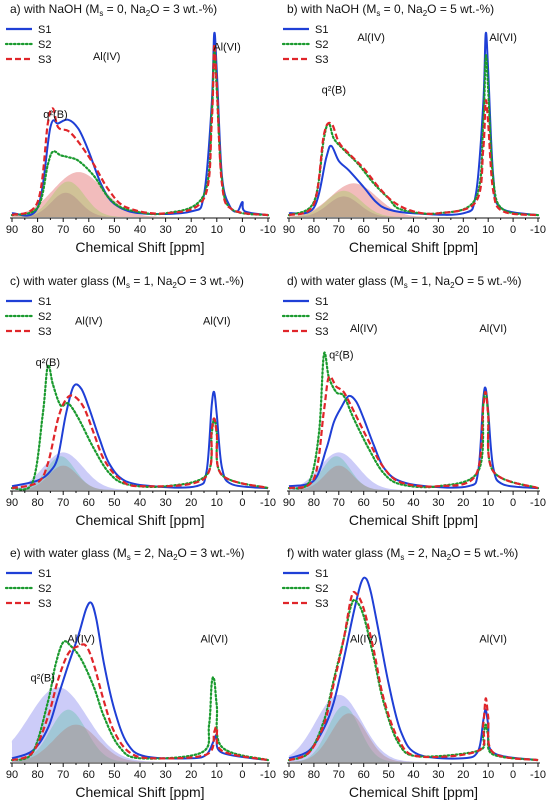  I want to click on series-line-s1, so click(140, 436).